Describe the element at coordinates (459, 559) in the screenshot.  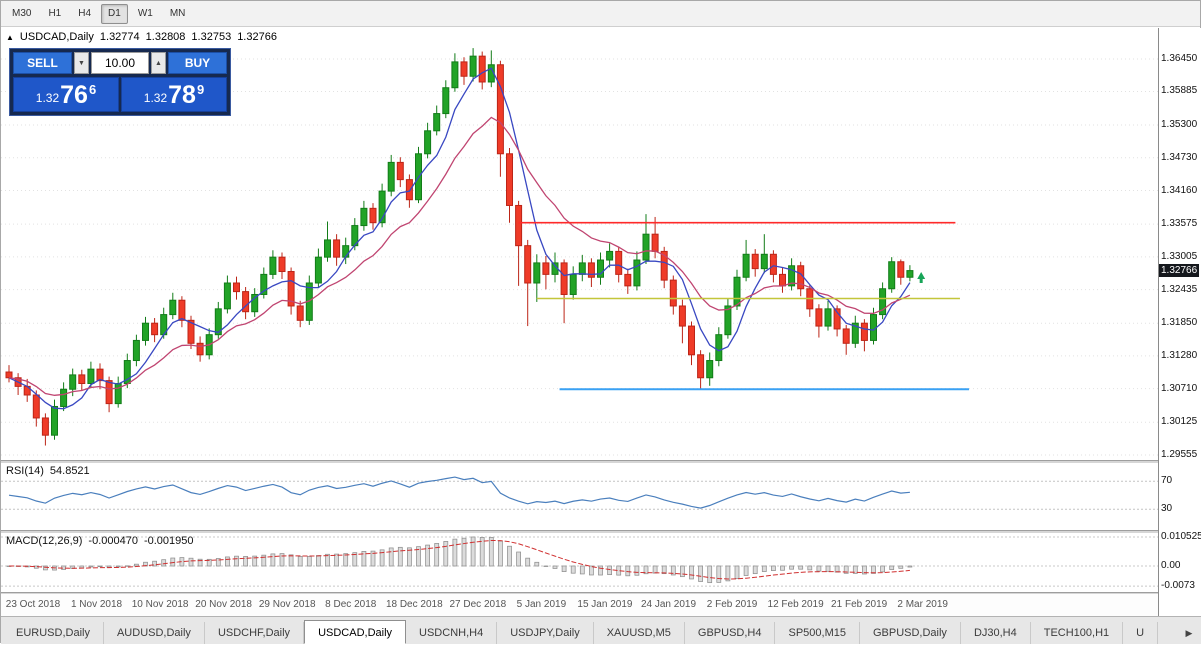
I see `macd-signal-line` at that location.